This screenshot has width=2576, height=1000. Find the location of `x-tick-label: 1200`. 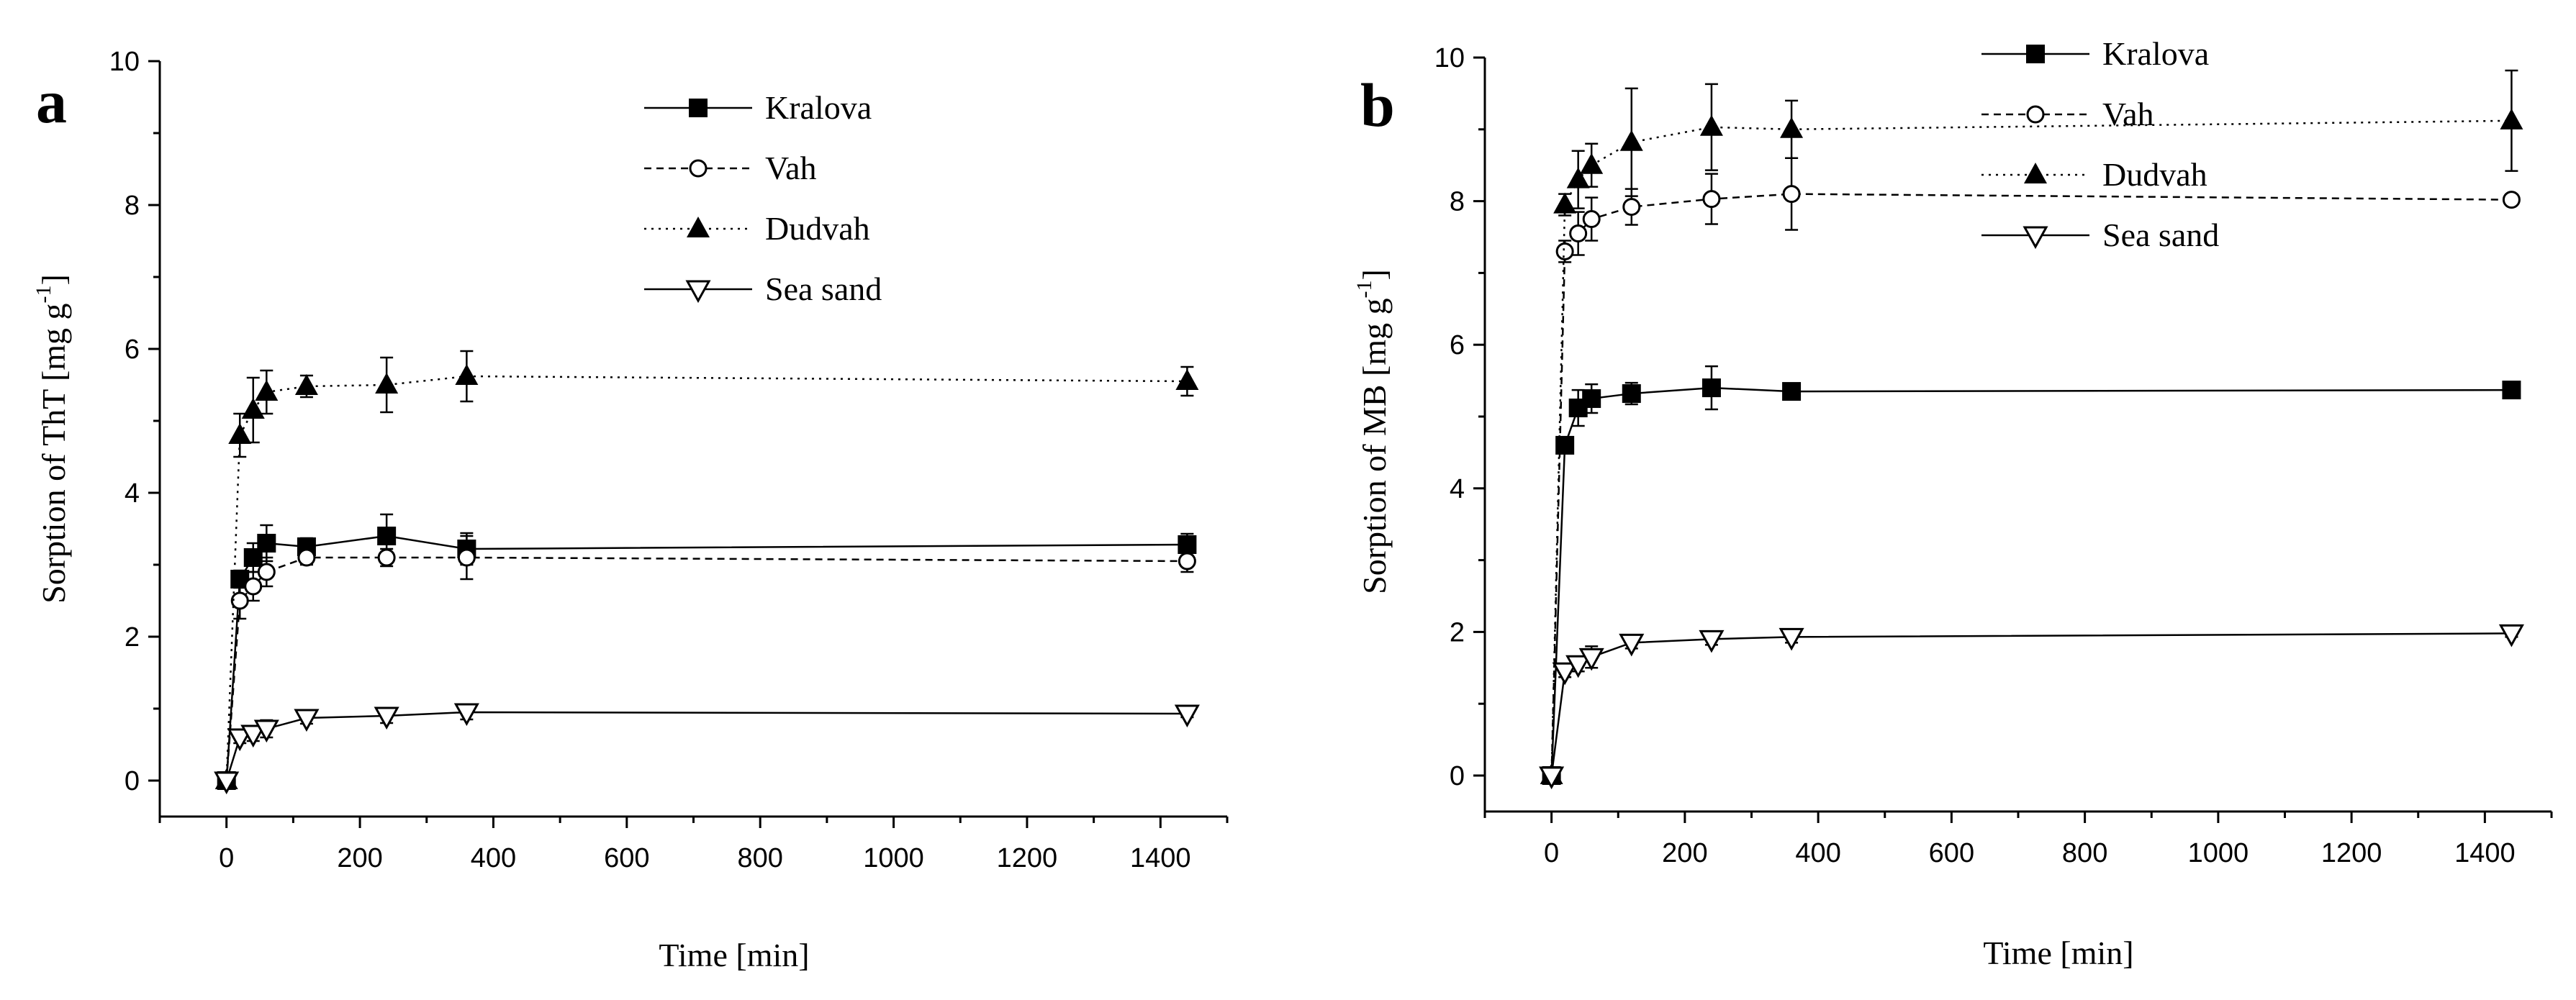

x-tick-label: 1200 is located at coordinates (2351, 853).